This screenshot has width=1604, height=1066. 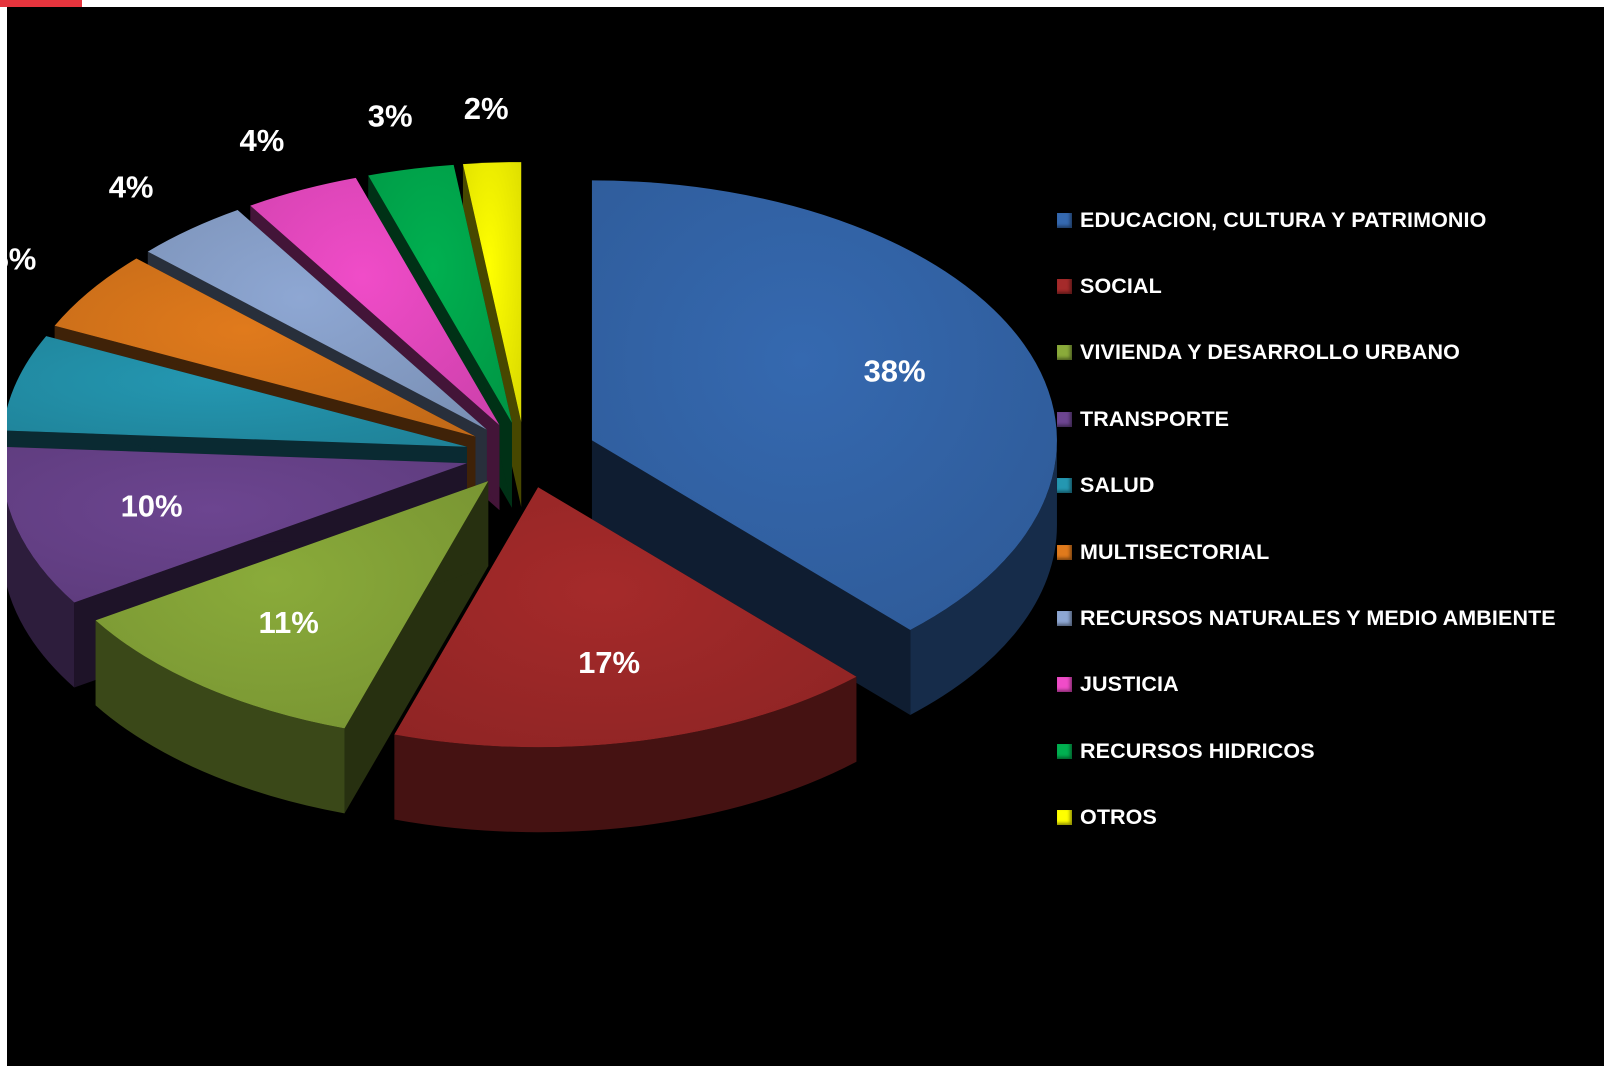 I want to click on data-label-justicia: 4%, so click(x=261, y=140).